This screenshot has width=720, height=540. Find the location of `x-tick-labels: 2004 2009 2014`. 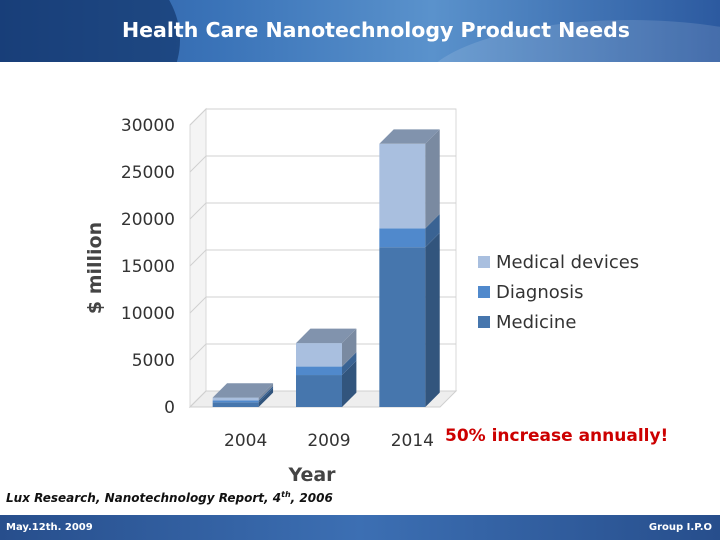

x-tick-labels: 2004 2009 2014 is located at coordinates (329, 441).